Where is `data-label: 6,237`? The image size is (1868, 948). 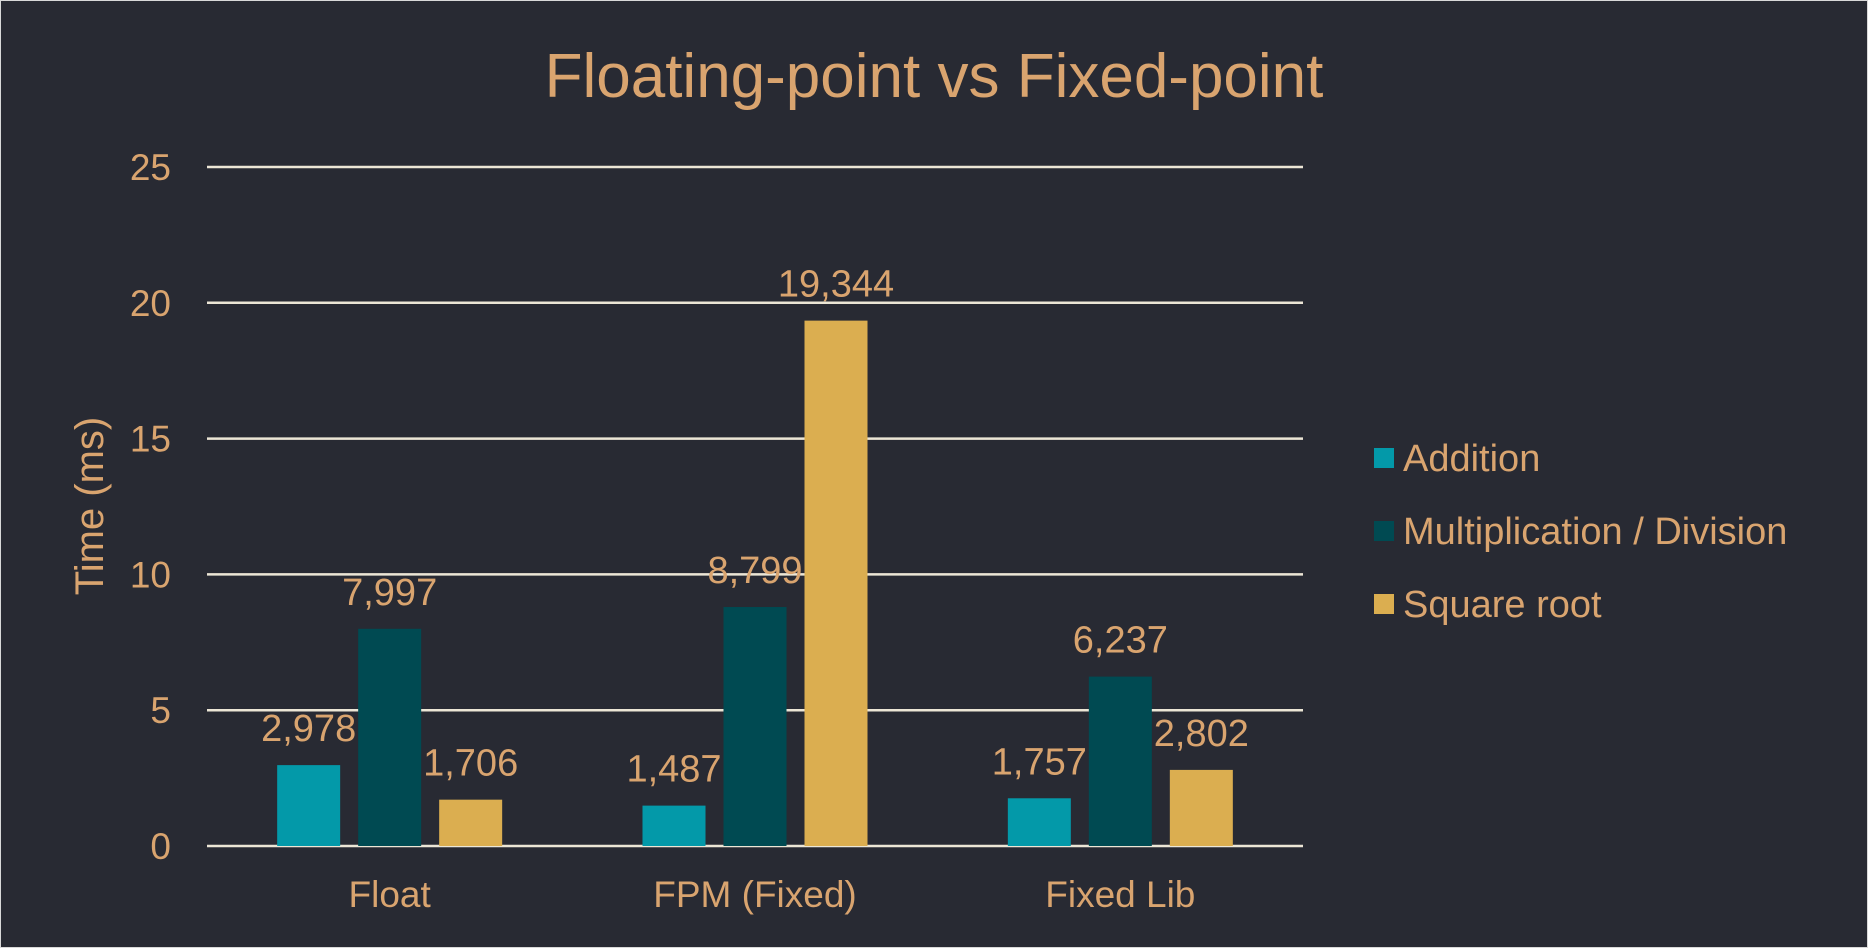 data-label: 6,237 is located at coordinates (1120, 641).